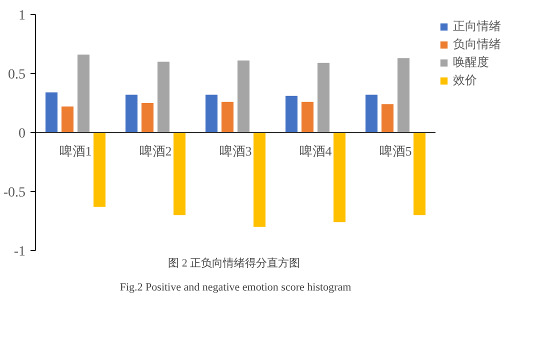 The width and height of the screenshot is (554, 342). I want to click on legend-label: 负向情绪, so click(477, 44).